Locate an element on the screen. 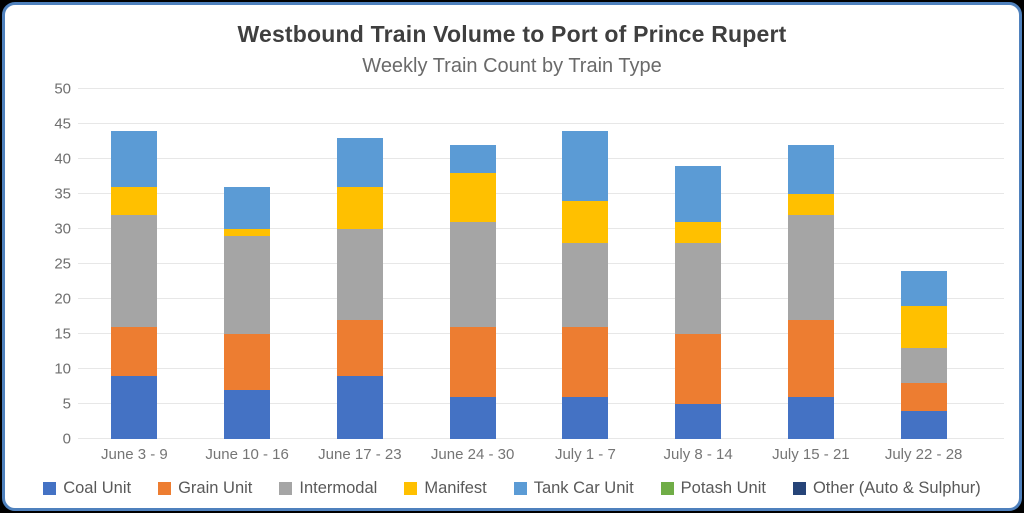 The image size is (1024, 513). x-category-label: June 10 - 16 is located at coordinates (247, 454).